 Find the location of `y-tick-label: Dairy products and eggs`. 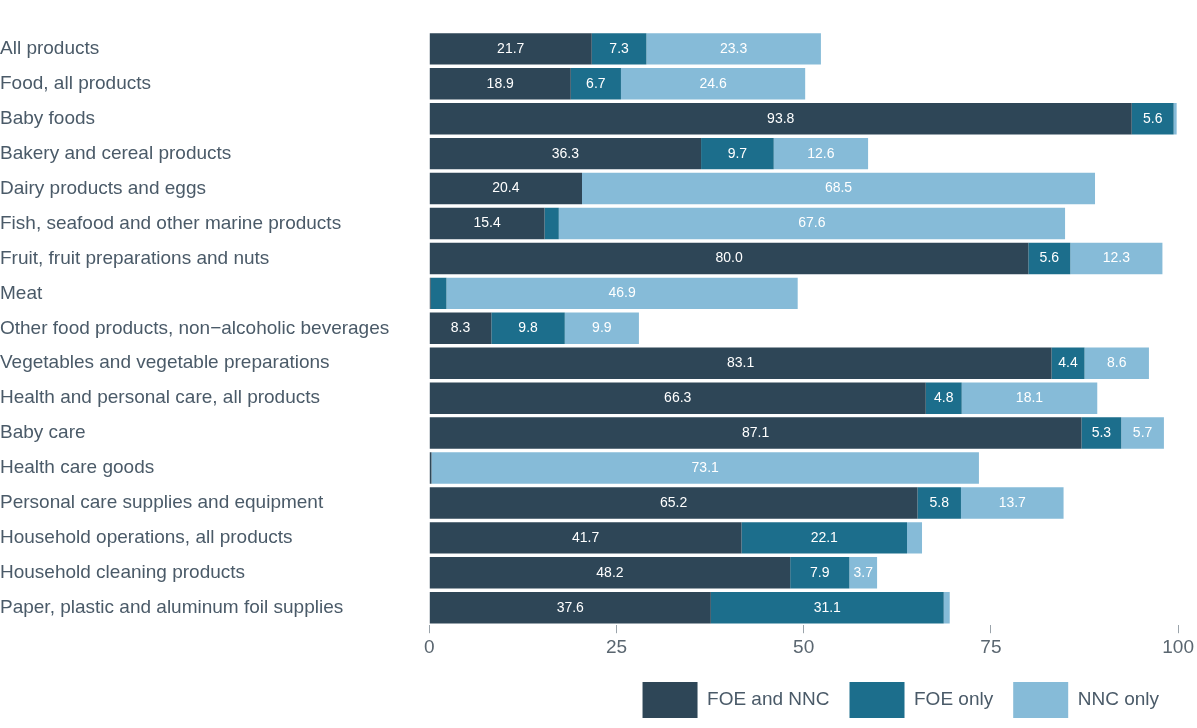

y-tick-label: Dairy products and eggs is located at coordinates (103, 187).